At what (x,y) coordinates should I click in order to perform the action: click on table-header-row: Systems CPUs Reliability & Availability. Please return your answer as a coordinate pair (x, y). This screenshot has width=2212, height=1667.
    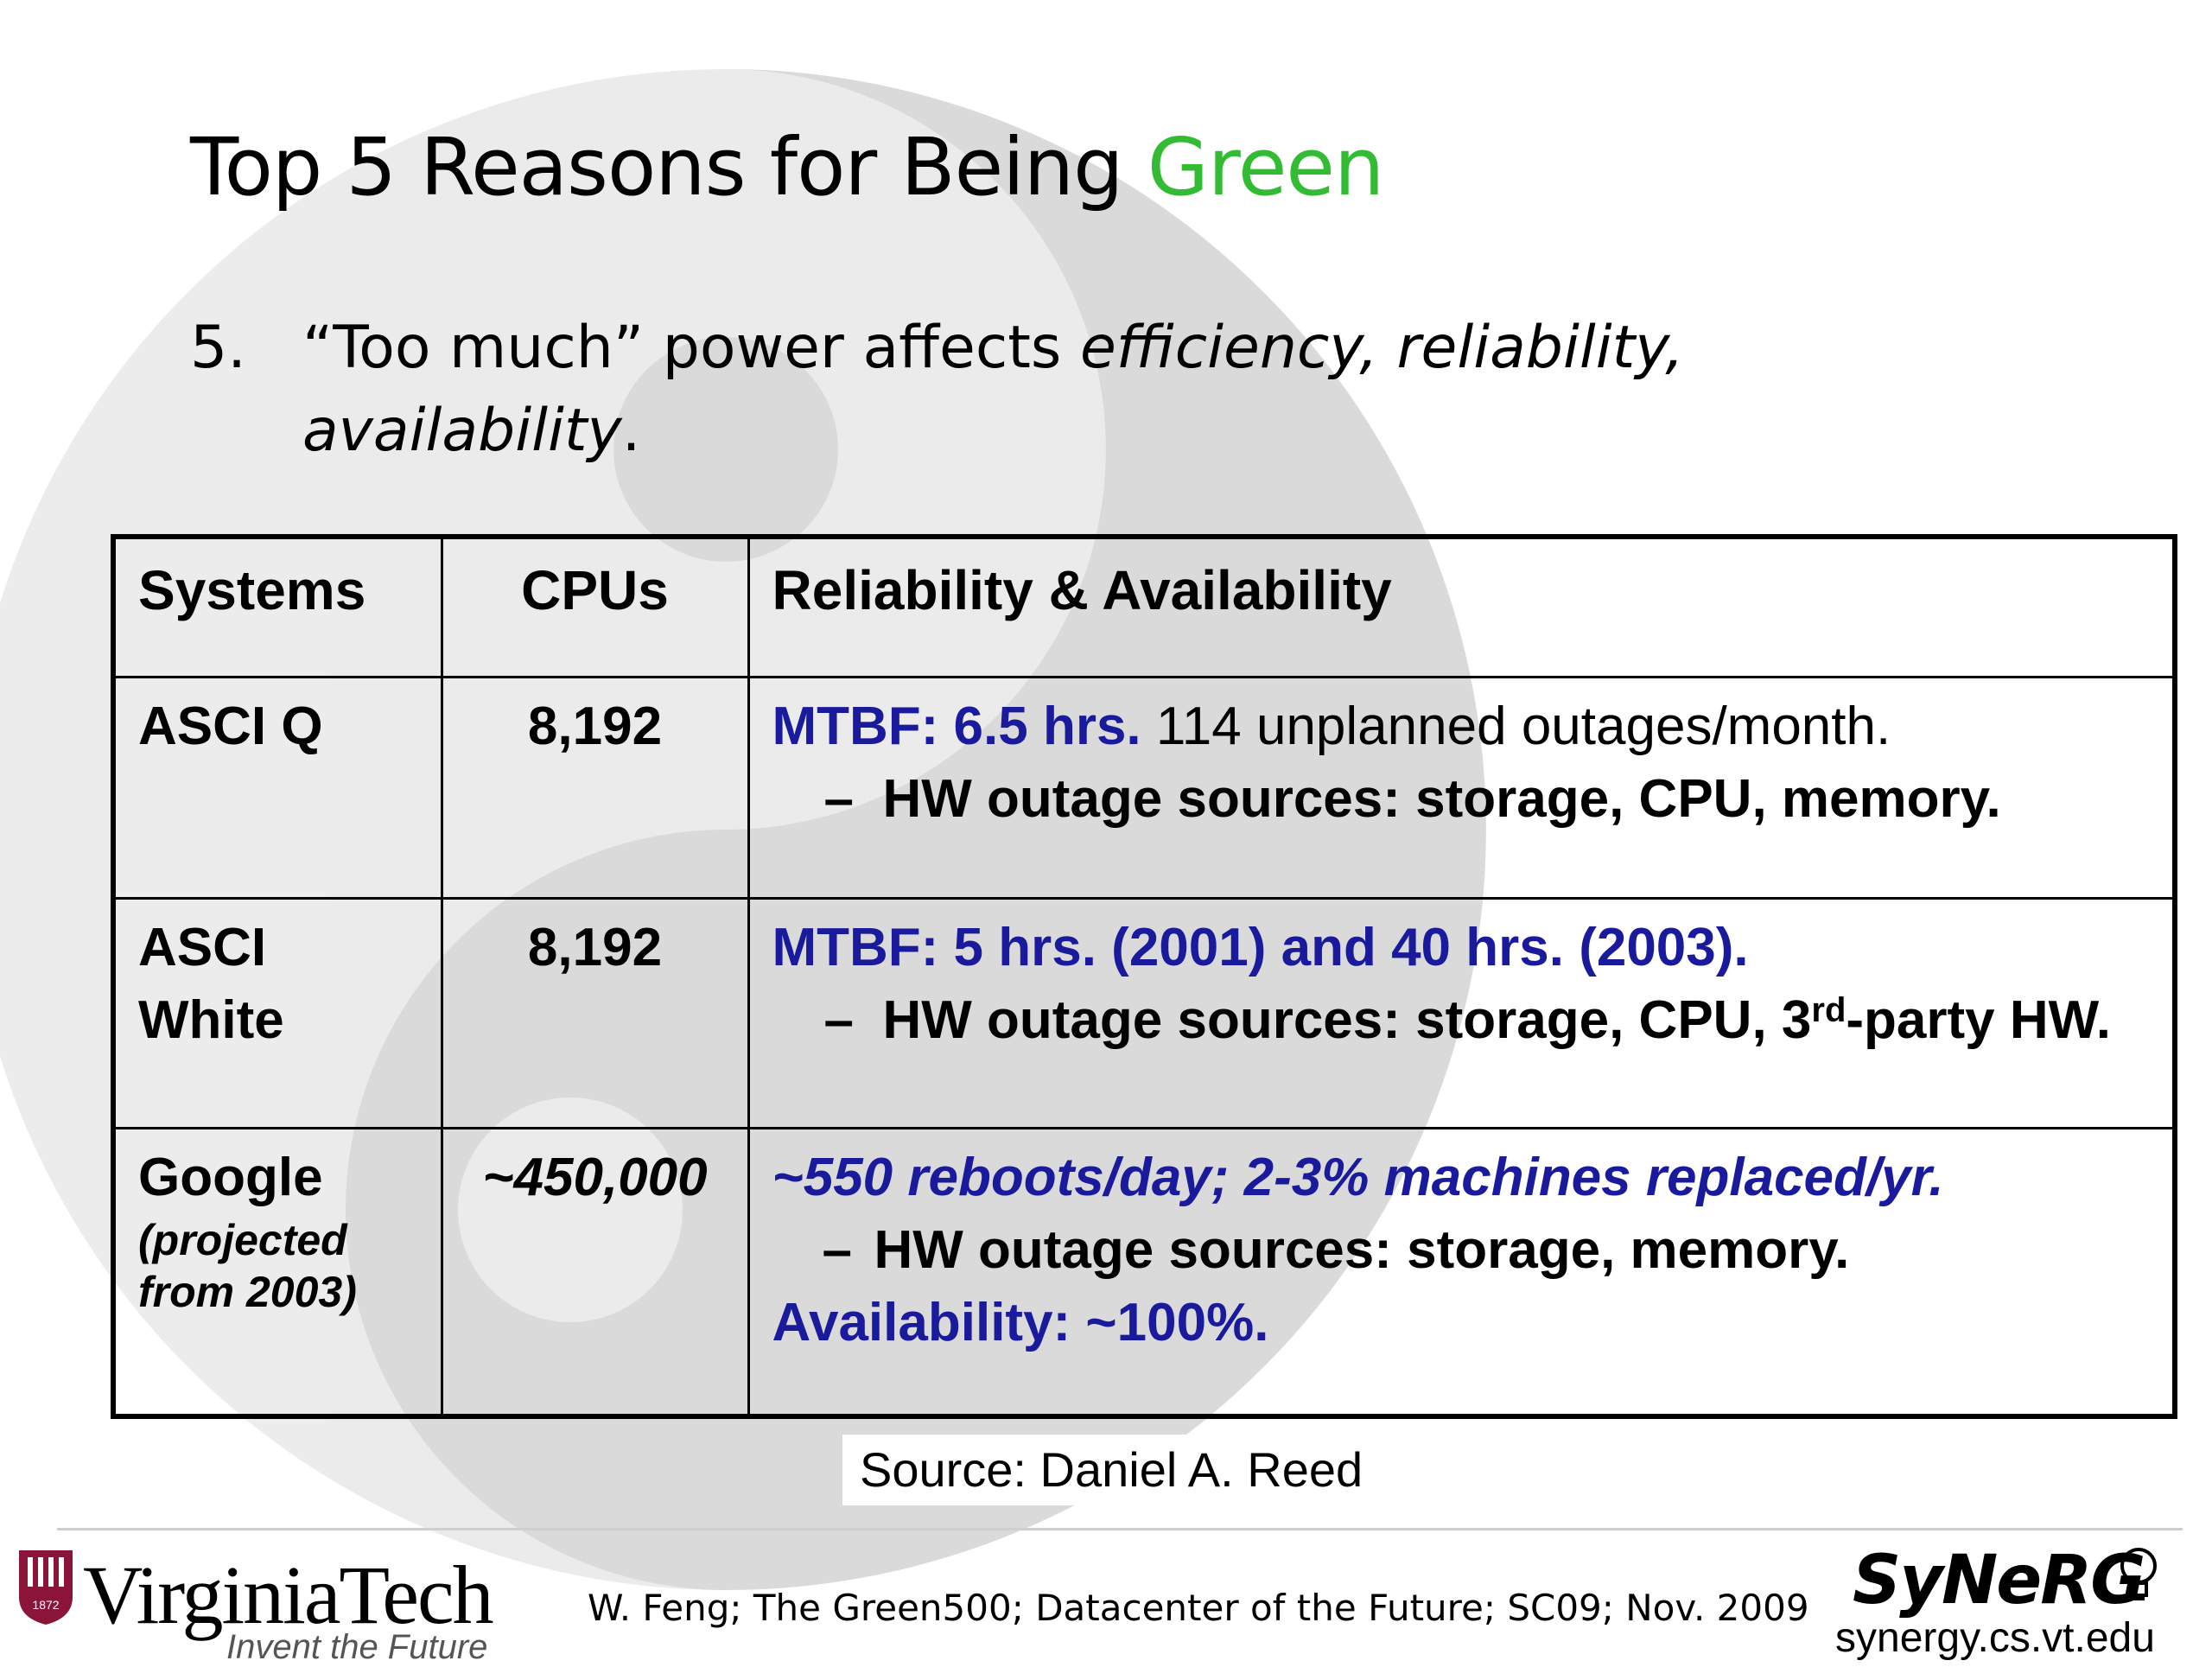
    Looking at the image, I should click on (1144, 606).